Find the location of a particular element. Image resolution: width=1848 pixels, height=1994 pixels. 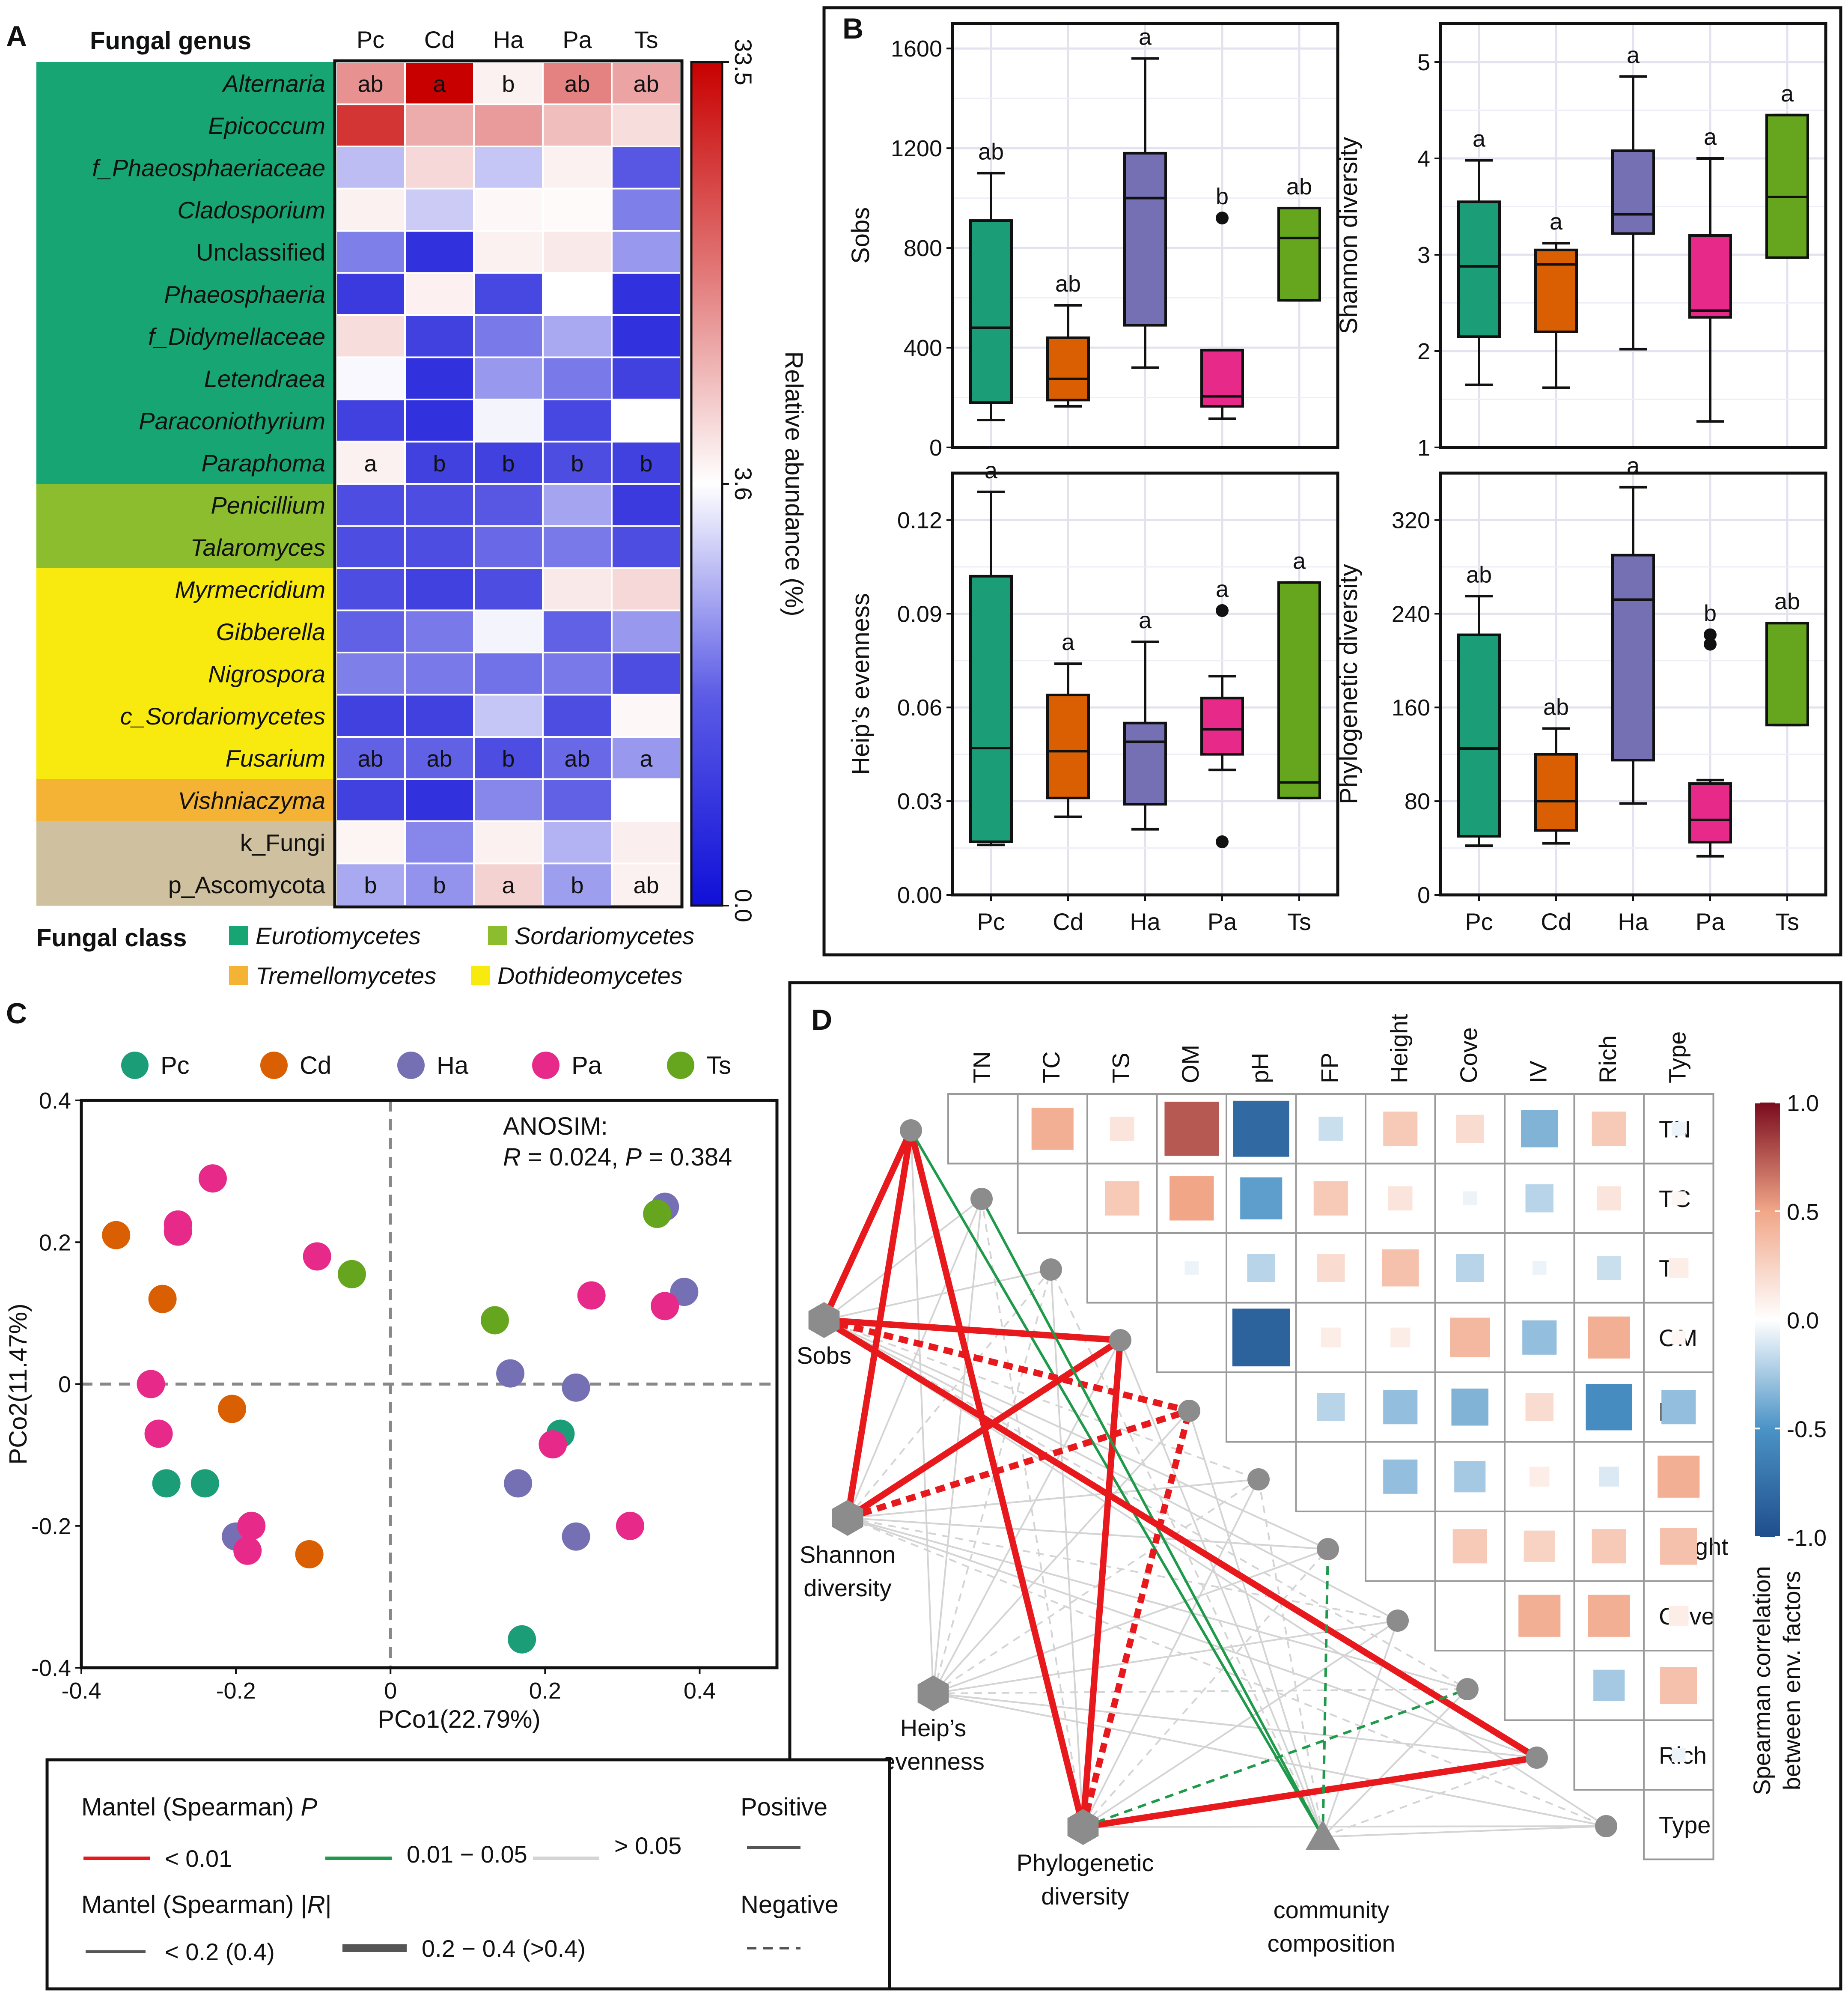

heatmap-row-label: Myrmecridium is located at coordinates (250, 589).